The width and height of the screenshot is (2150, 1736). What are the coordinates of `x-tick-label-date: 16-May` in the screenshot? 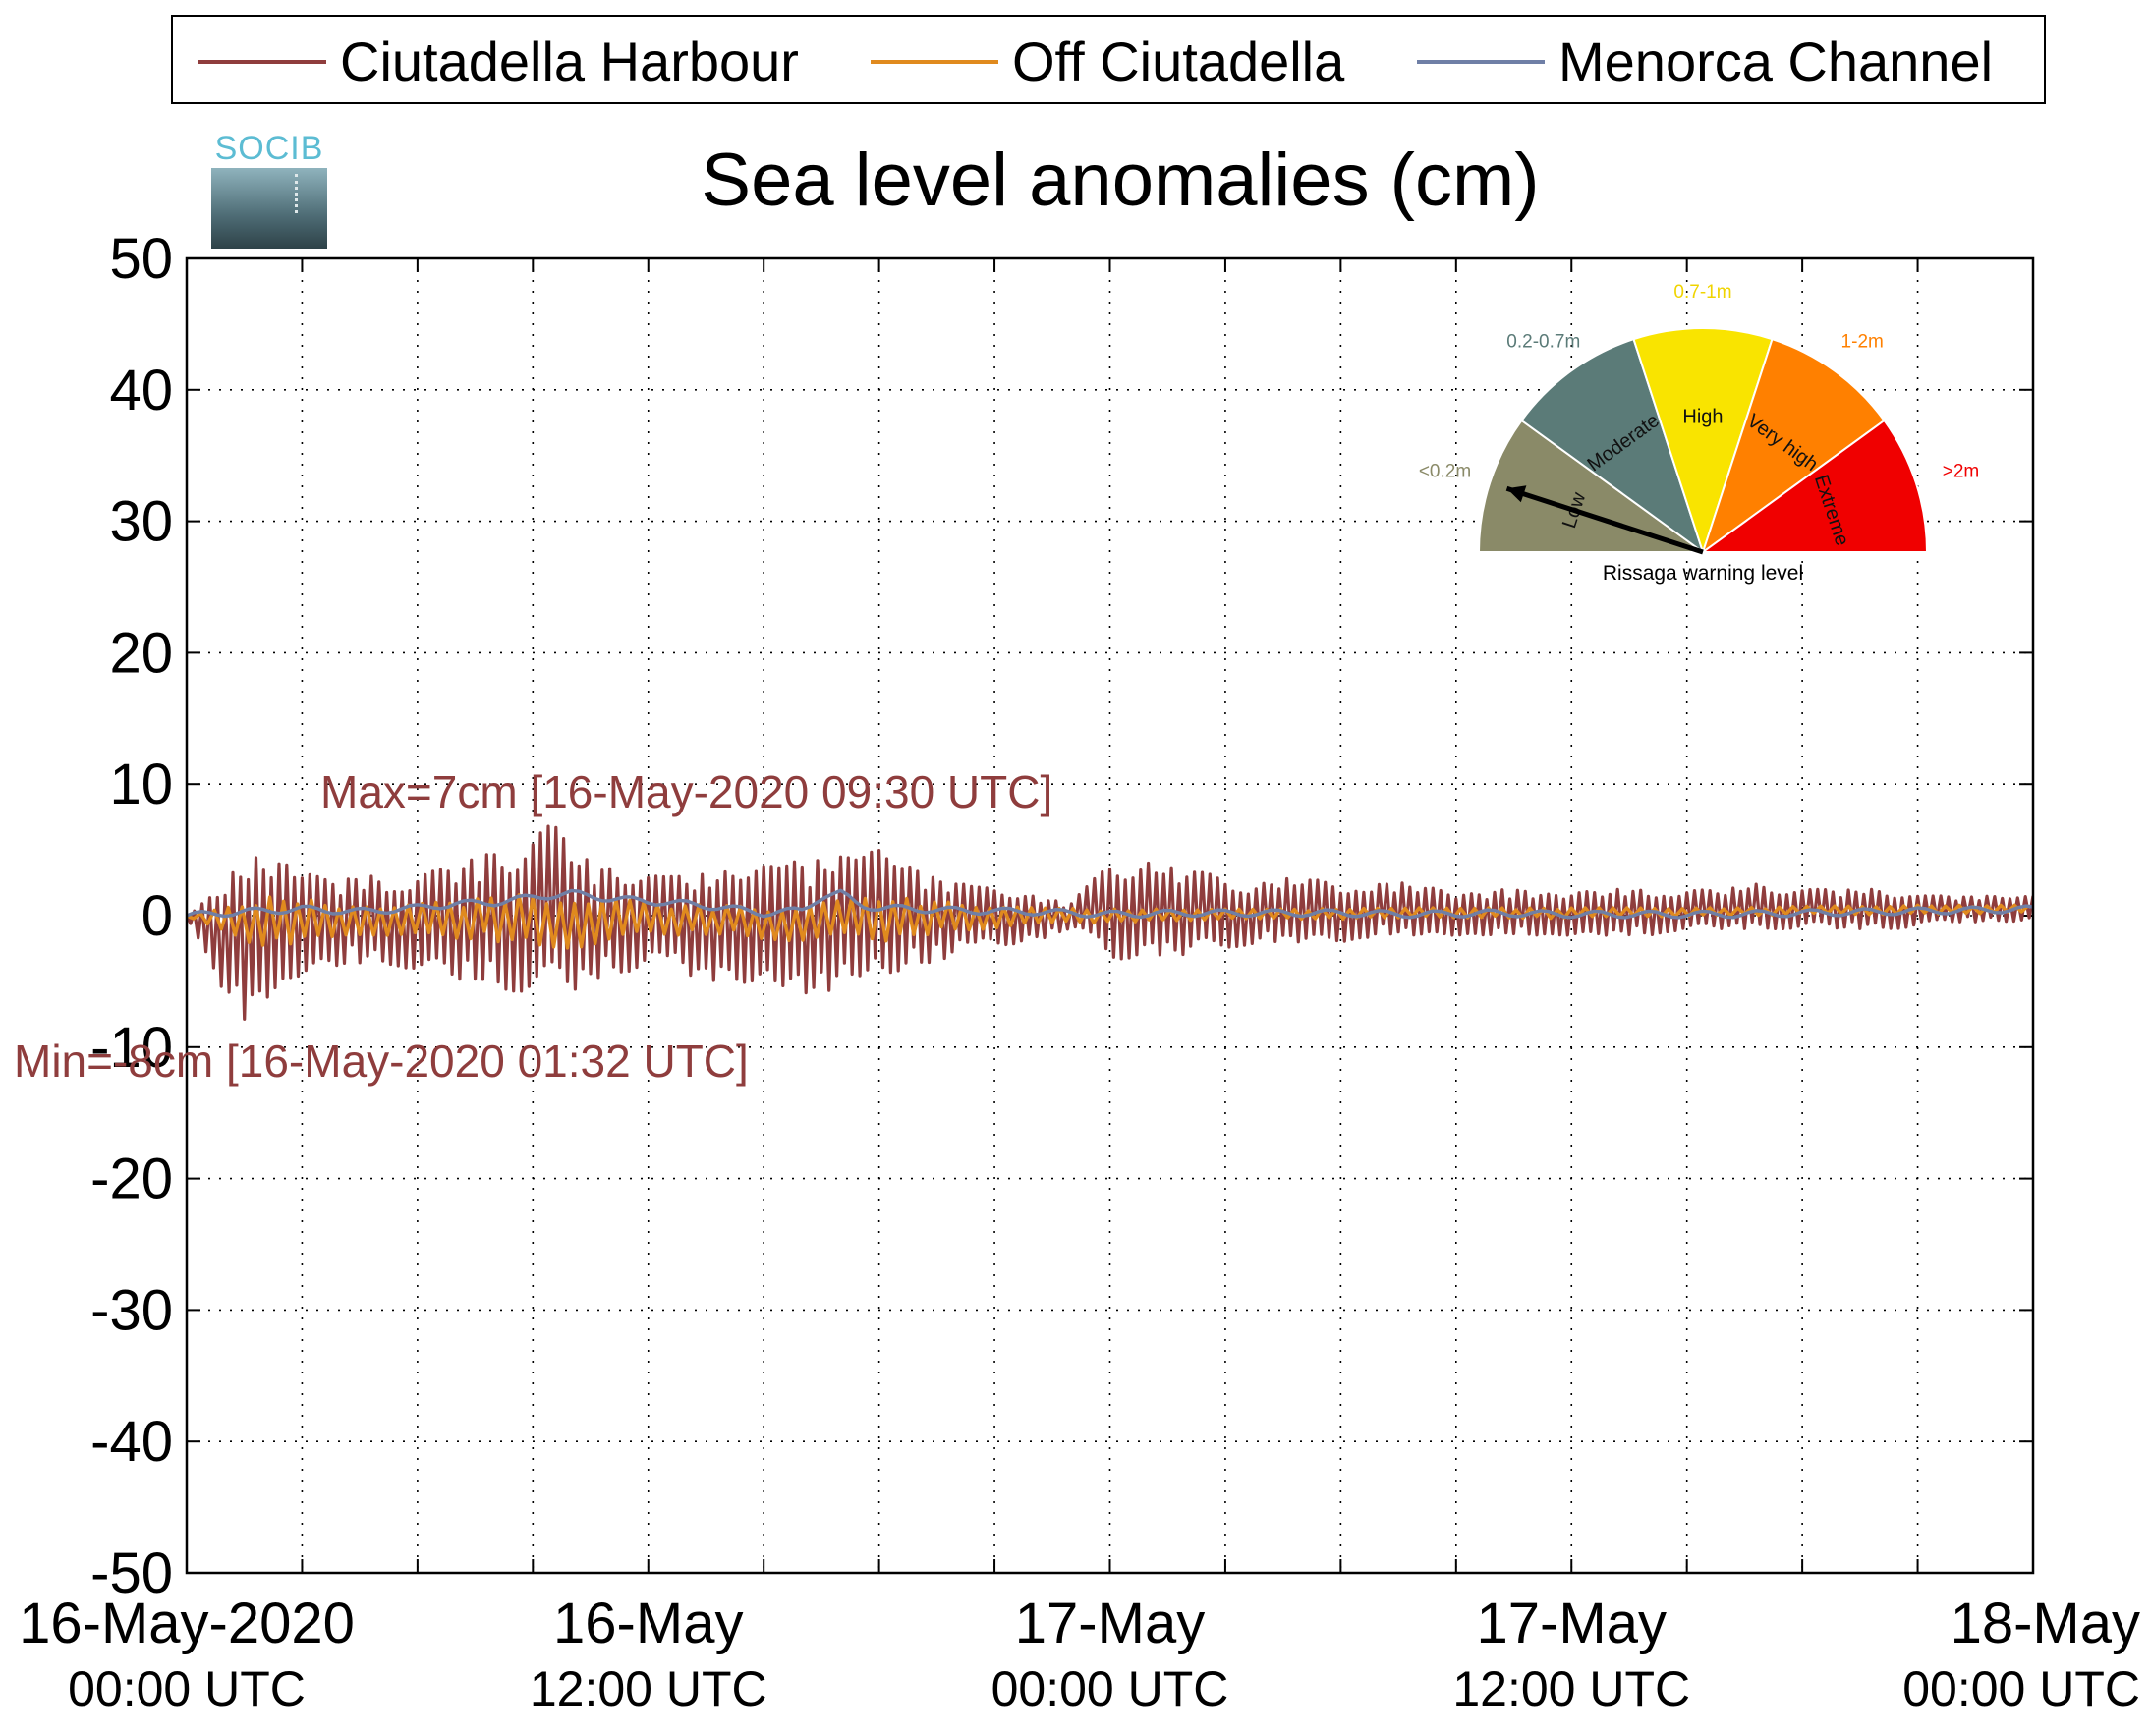 It's located at (648, 1623).